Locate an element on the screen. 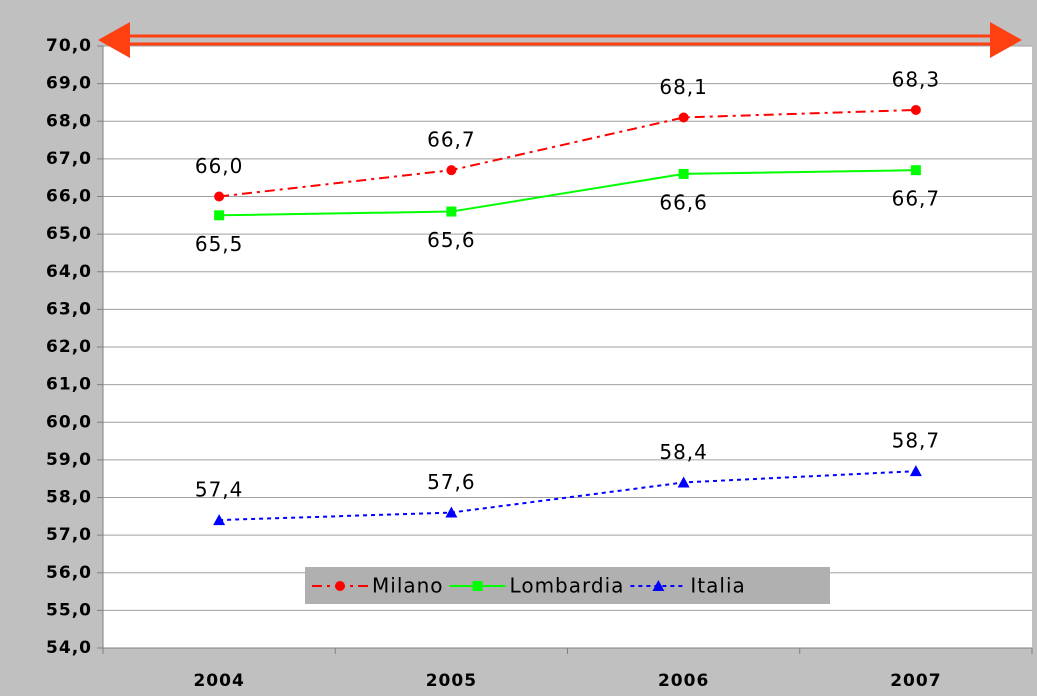 The width and height of the screenshot is (1037, 696). y-tick-label: 57,0 is located at coordinates (69, 535).